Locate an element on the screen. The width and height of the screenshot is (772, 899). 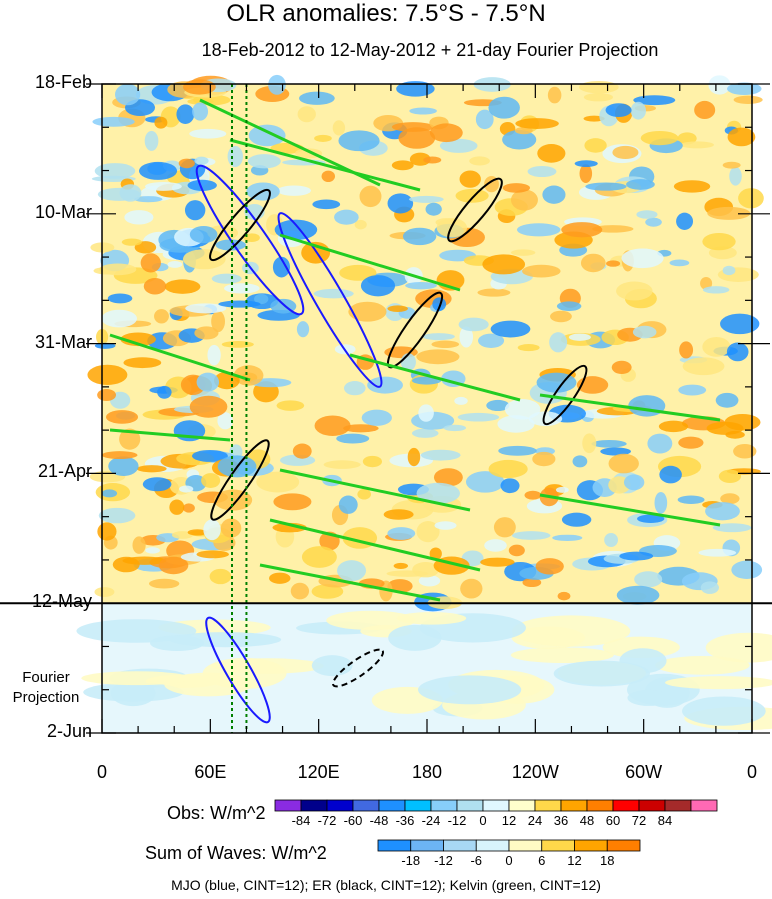
waves-colorbar-label: -6 is located at coordinates (476, 860).